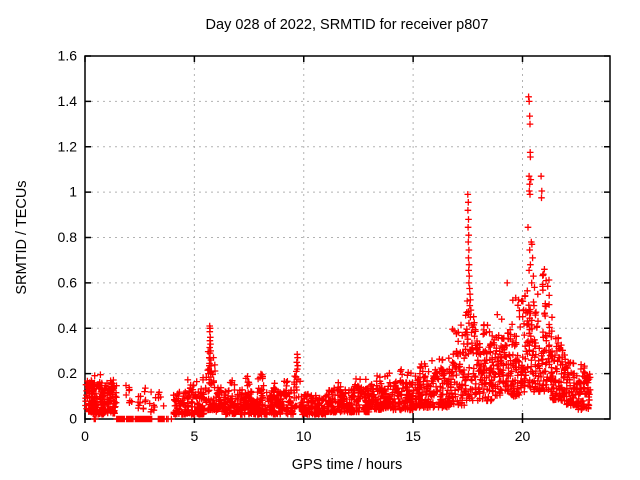 Image resolution: width=640 pixels, height=480 pixels. Describe the element at coordinates (68, 373) in the screenshot. I see `y-tick-label: 0.2` at that location.